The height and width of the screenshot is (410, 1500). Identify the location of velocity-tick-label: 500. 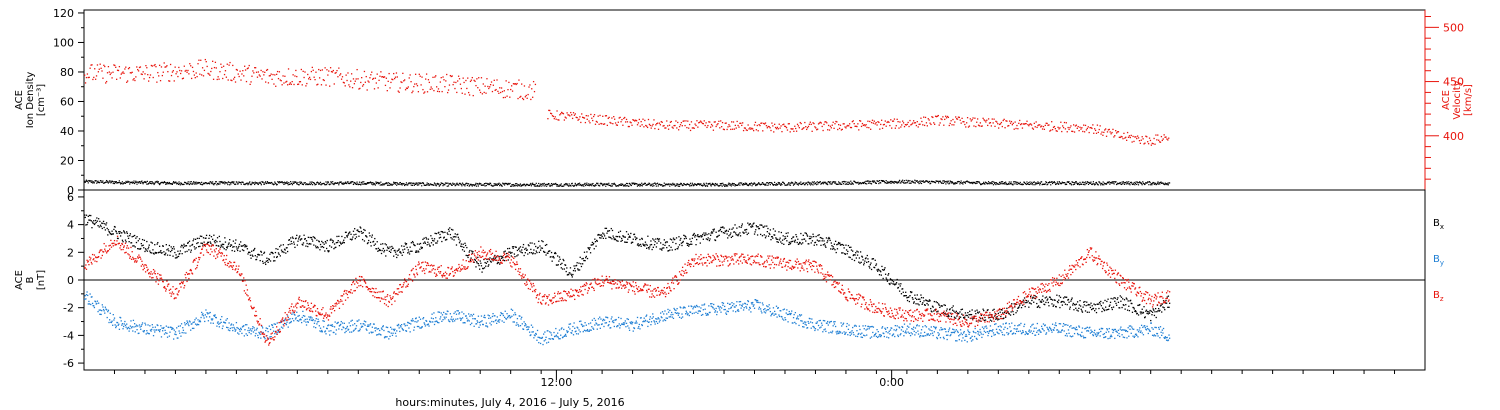
(1453, 27).